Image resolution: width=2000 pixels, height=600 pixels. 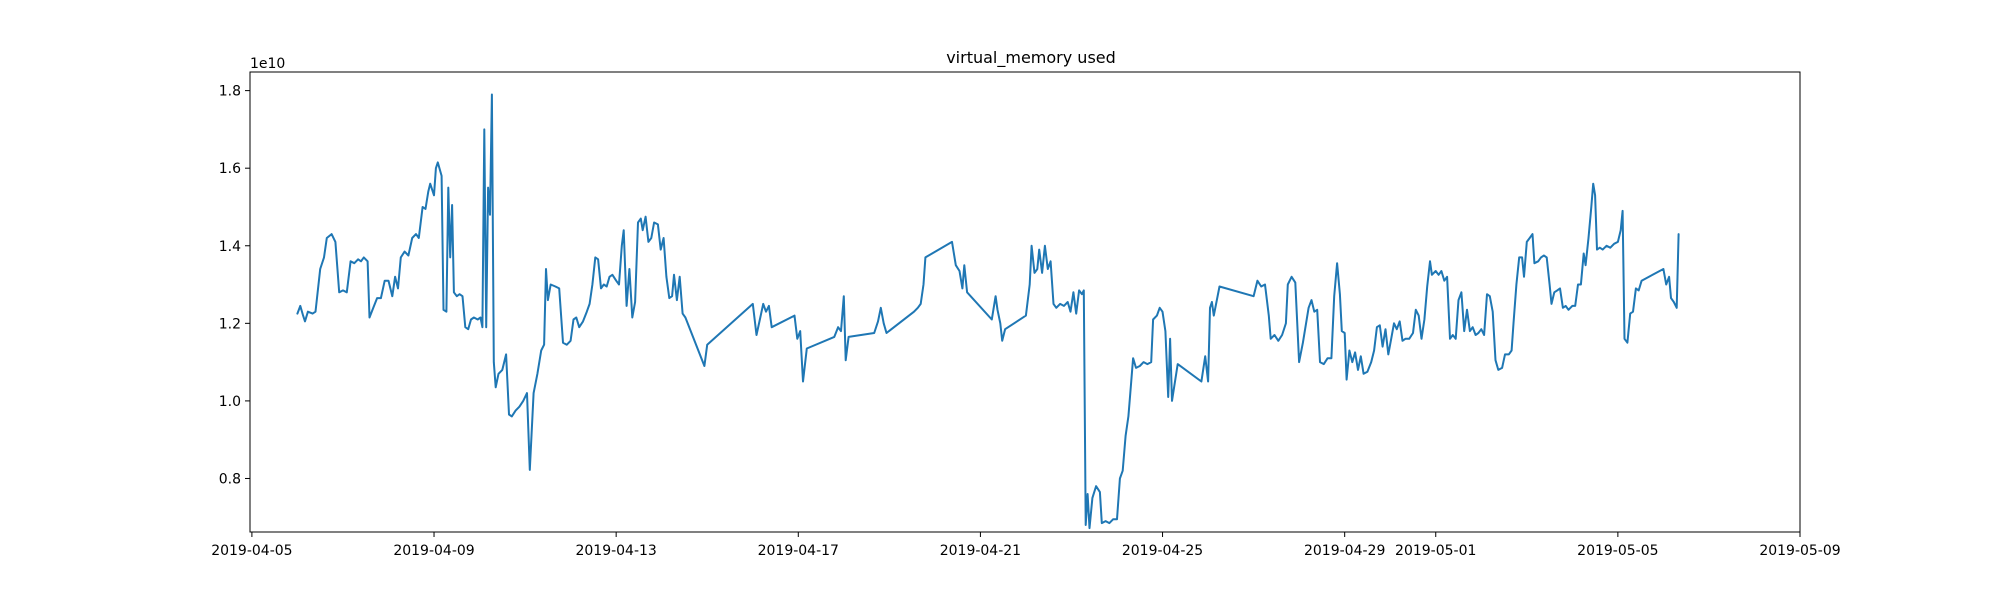 I want to click on y-axis: 0.8 1.0 1.2 1.4 1.6 1.8, so click(x=234, y=285).